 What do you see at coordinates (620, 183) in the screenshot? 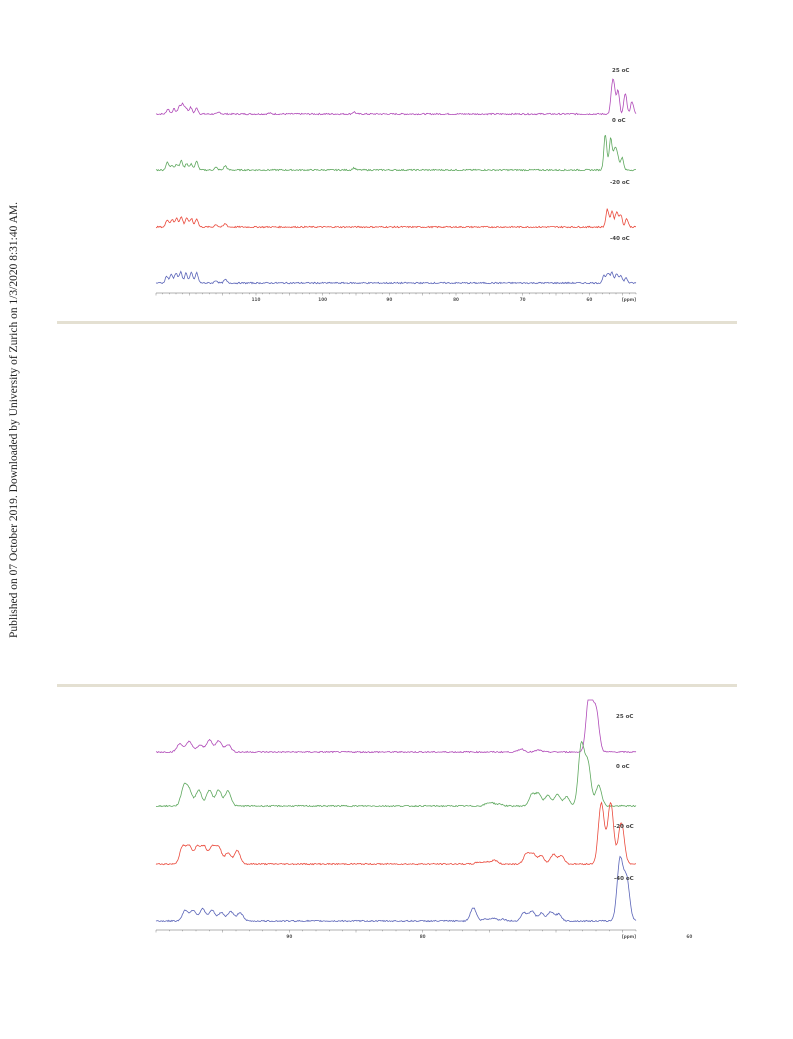
I see `trace-label-0-2: -20 oC` at bounding box center [620, 183].